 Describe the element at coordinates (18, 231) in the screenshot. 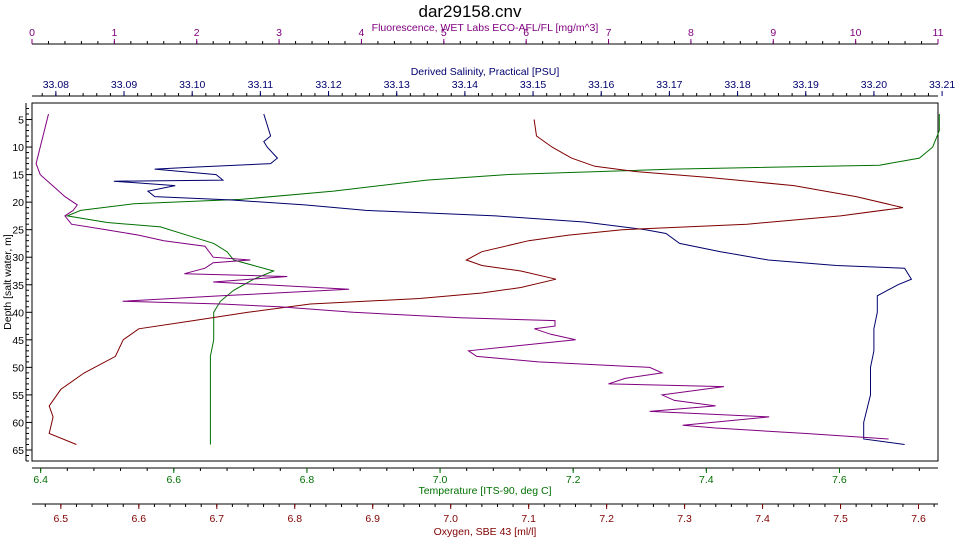

I see `depth-tick-label: 25` at that location.